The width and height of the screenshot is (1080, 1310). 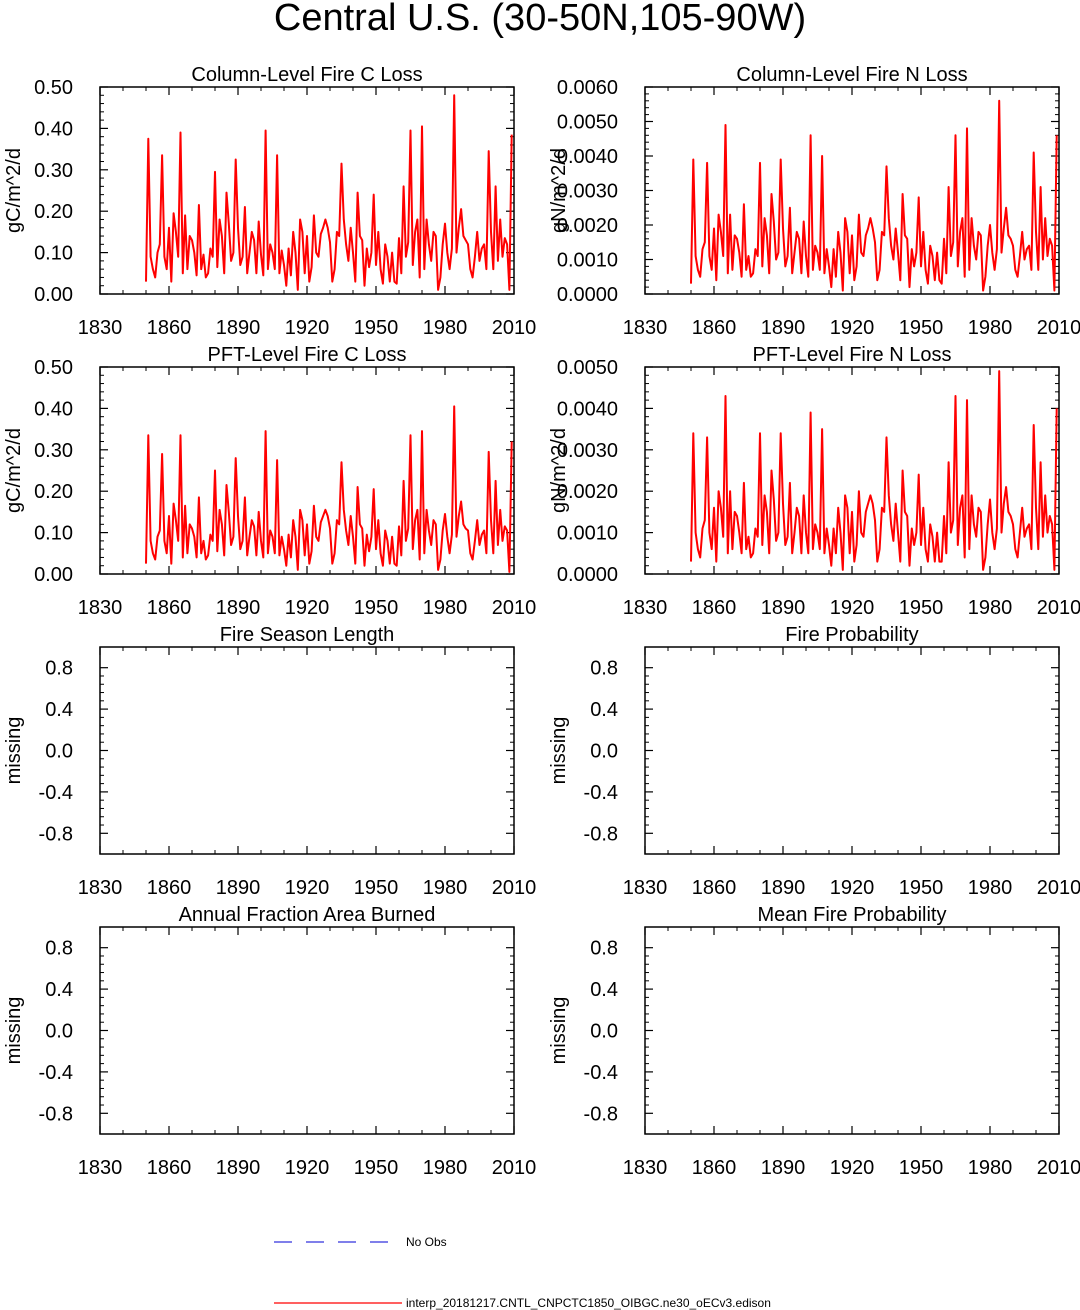 What do you see at coordinates (852, 915) in the screenshot?
I see `panel-title: Mean Fire Probability` at bounding box center [852, 915].